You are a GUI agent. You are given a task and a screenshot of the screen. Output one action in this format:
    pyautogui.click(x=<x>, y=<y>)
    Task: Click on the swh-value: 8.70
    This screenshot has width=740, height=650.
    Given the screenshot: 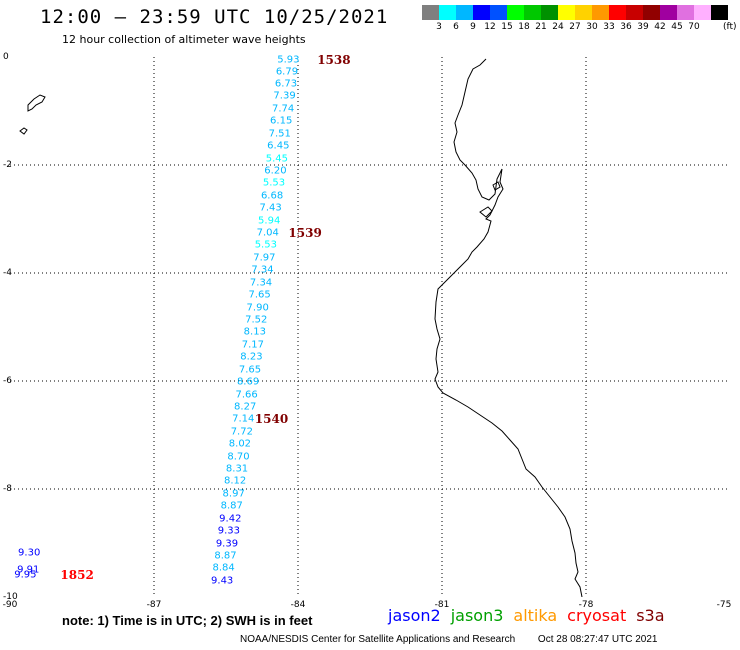 What is the action you would take?
    pyautogui.click(x=238, y=457)
    